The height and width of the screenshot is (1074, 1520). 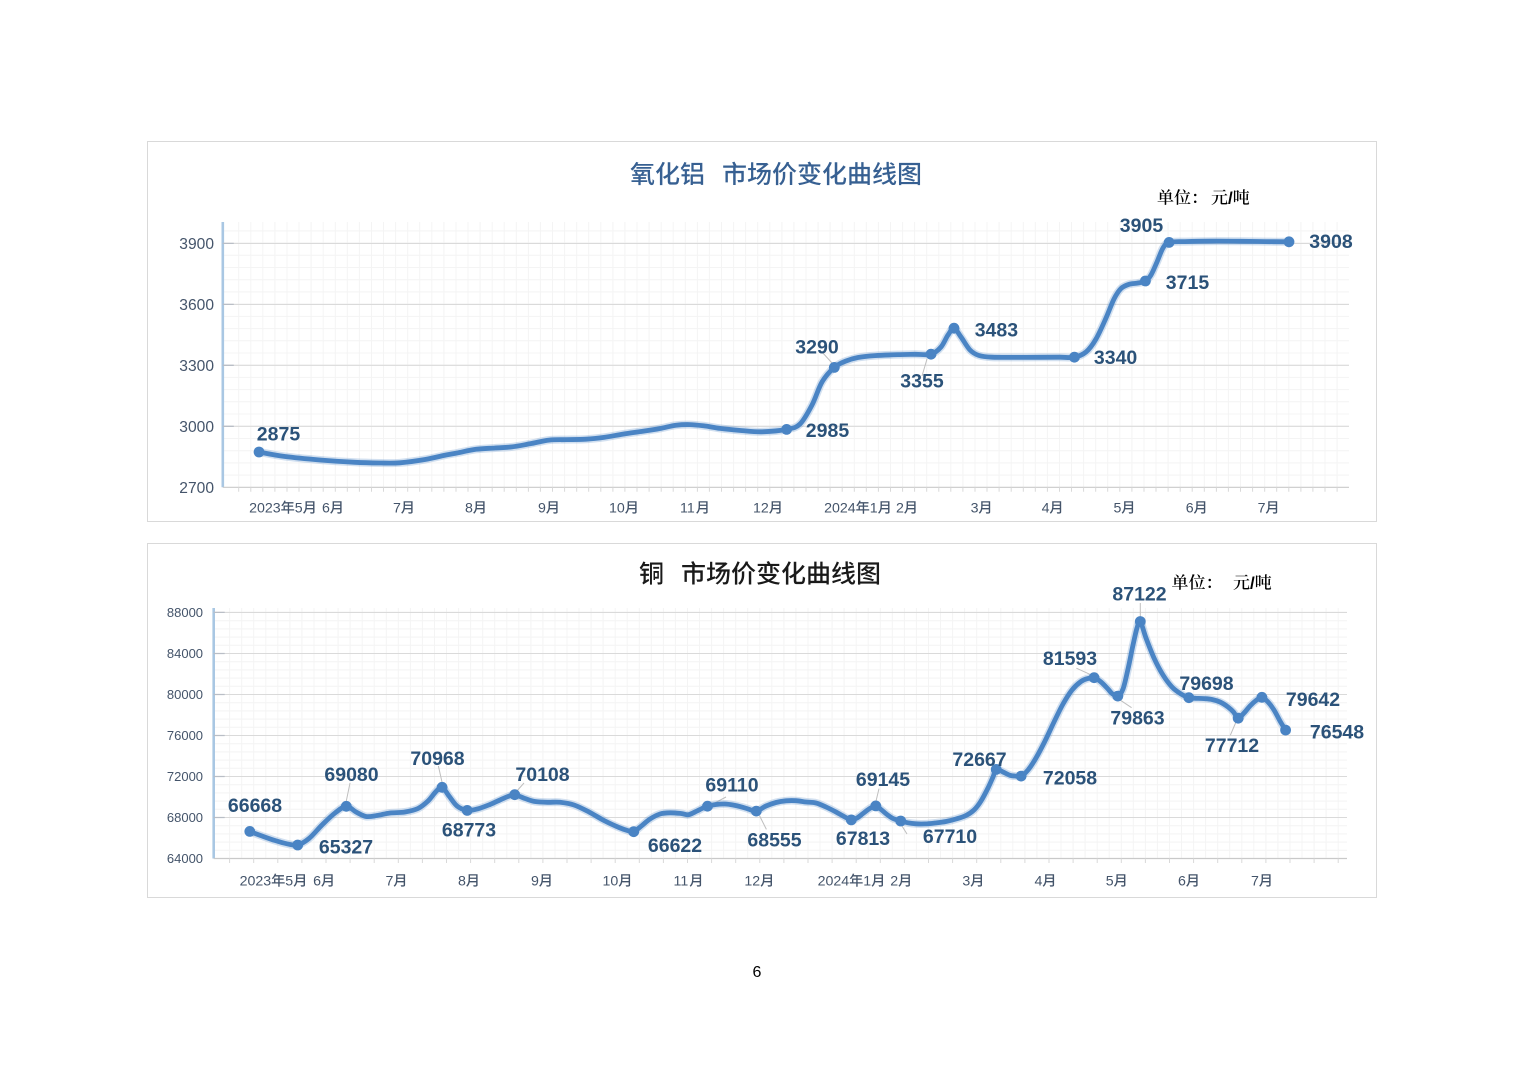 I want to click on svg-text: 3908, so click(x=1331, y=242).